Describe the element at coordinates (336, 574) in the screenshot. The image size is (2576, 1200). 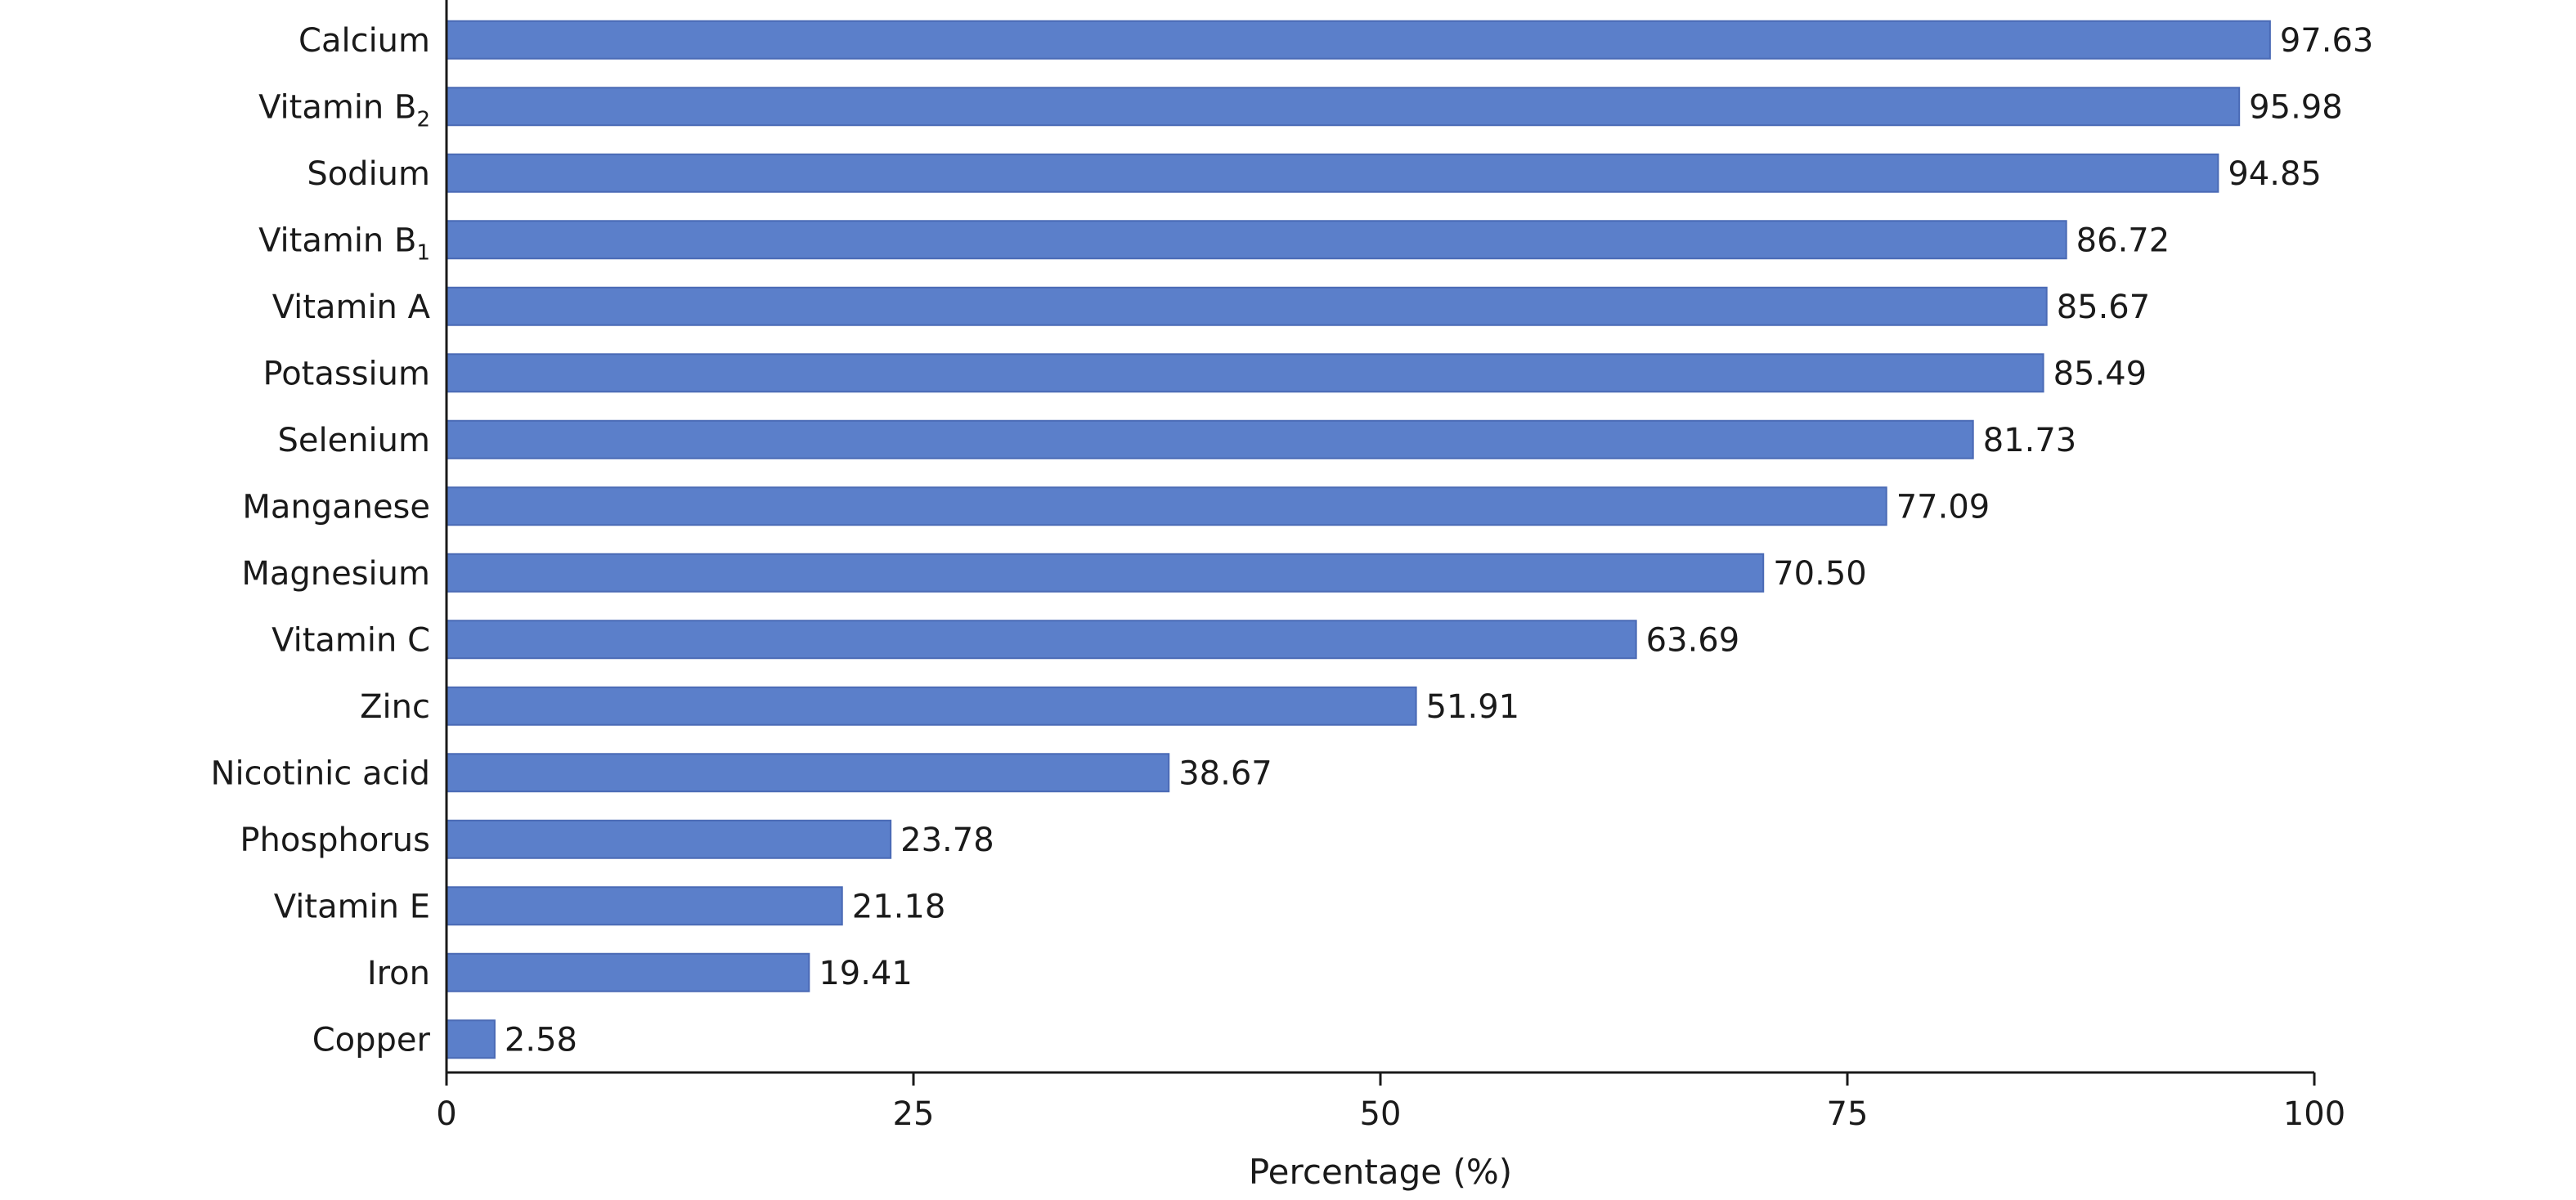
I see `category-label: Magnesium` at that location.